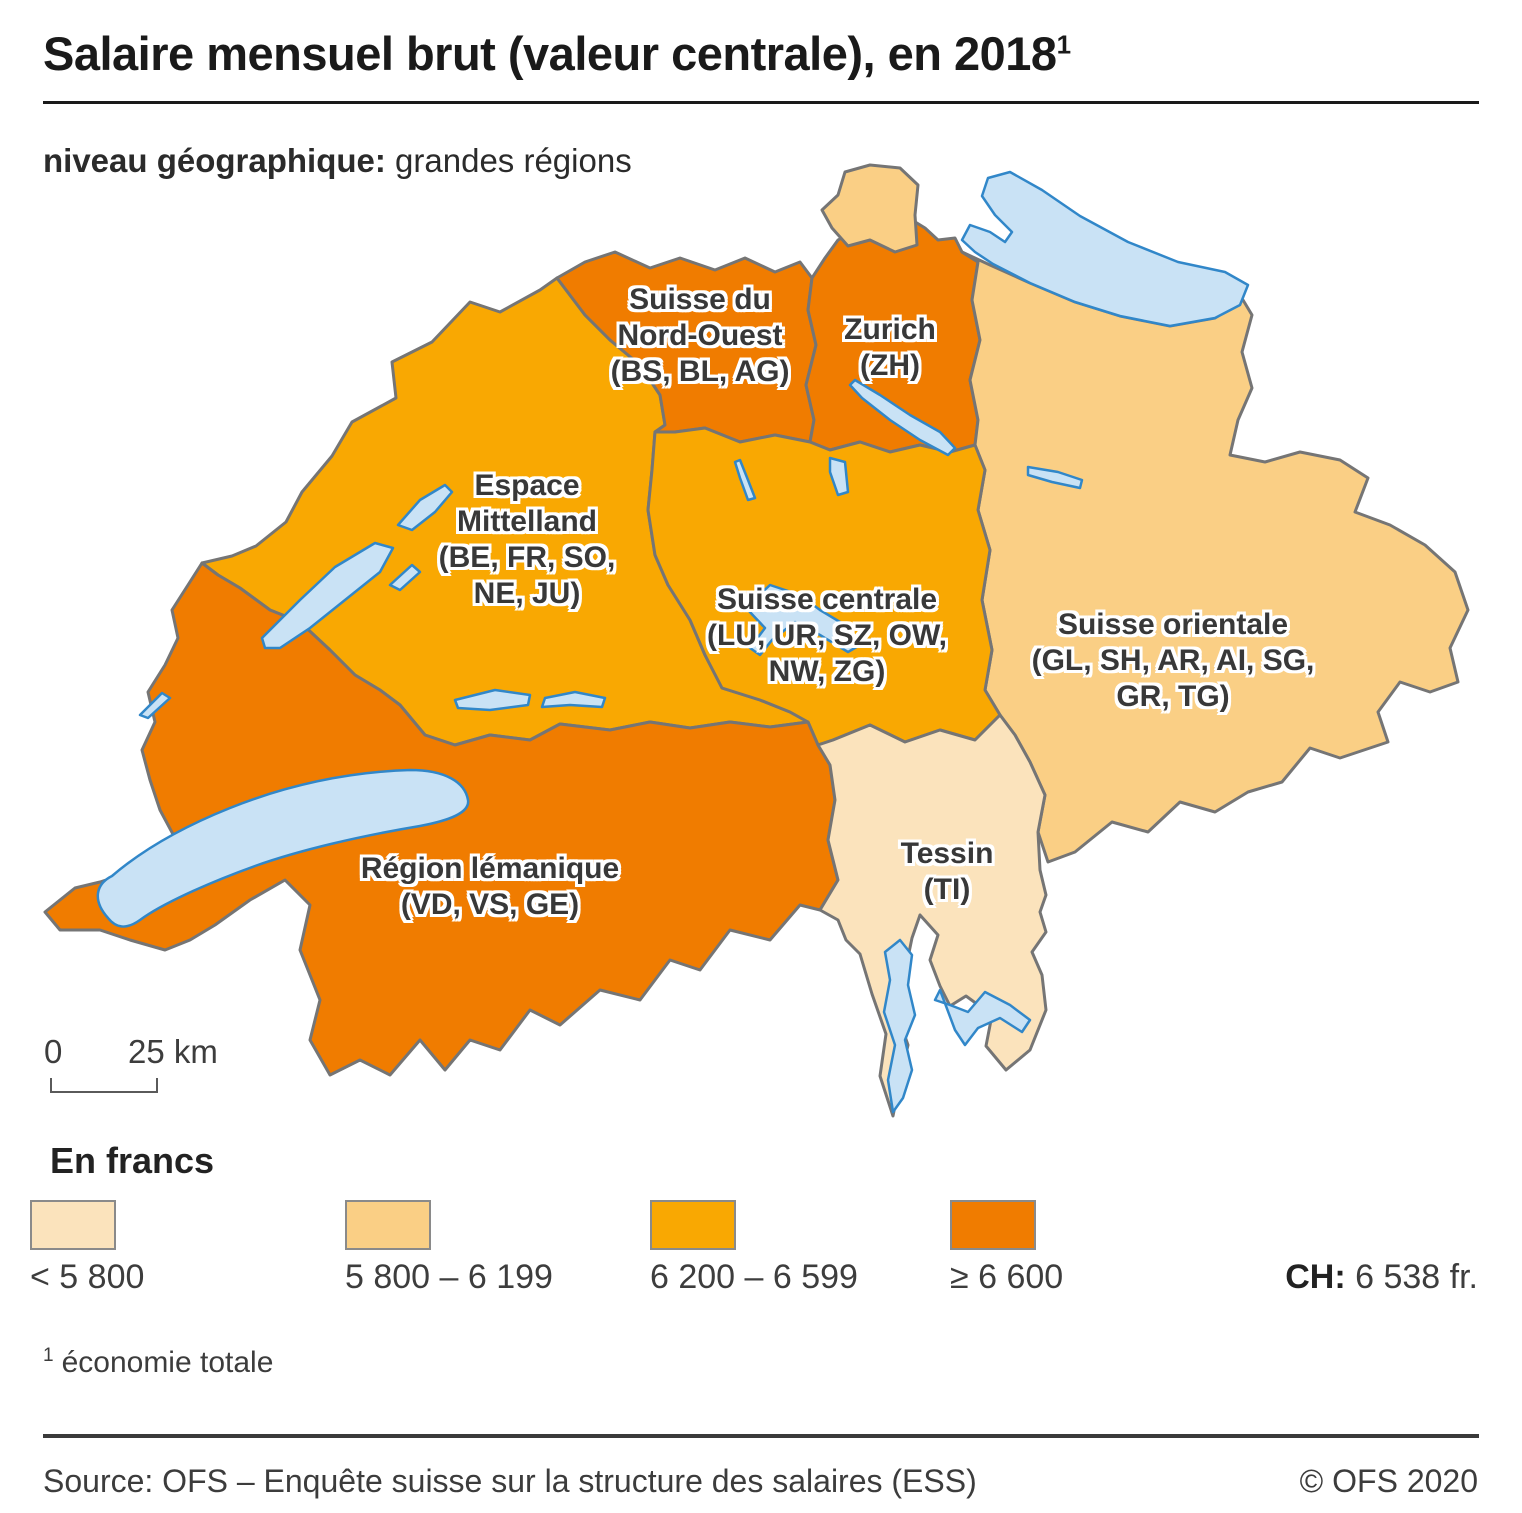 Image resolution: width=1522 pixels, height=1513 pixels. What do you see at coordinates (870, 208) in the screenshot?
I see `region-schaffhausen-exclave` at bounding box center [870, 208].